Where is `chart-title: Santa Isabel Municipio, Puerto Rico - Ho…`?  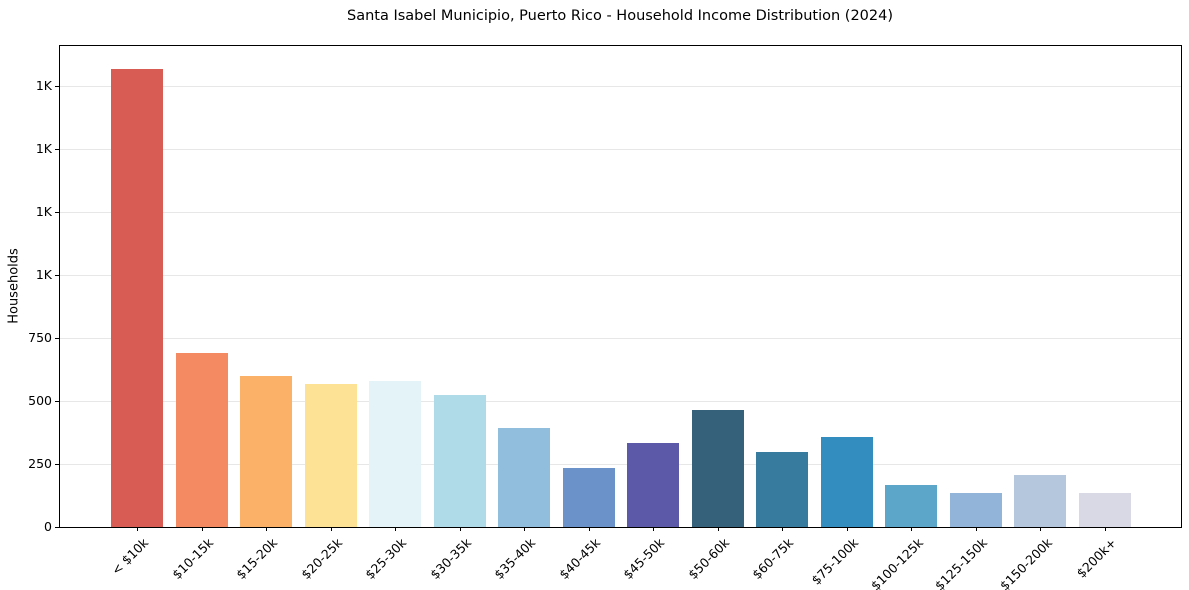
chart-title: Santa Isabel Municipio, Puerto Rico - Ho… is located at coordinates (620, 16).